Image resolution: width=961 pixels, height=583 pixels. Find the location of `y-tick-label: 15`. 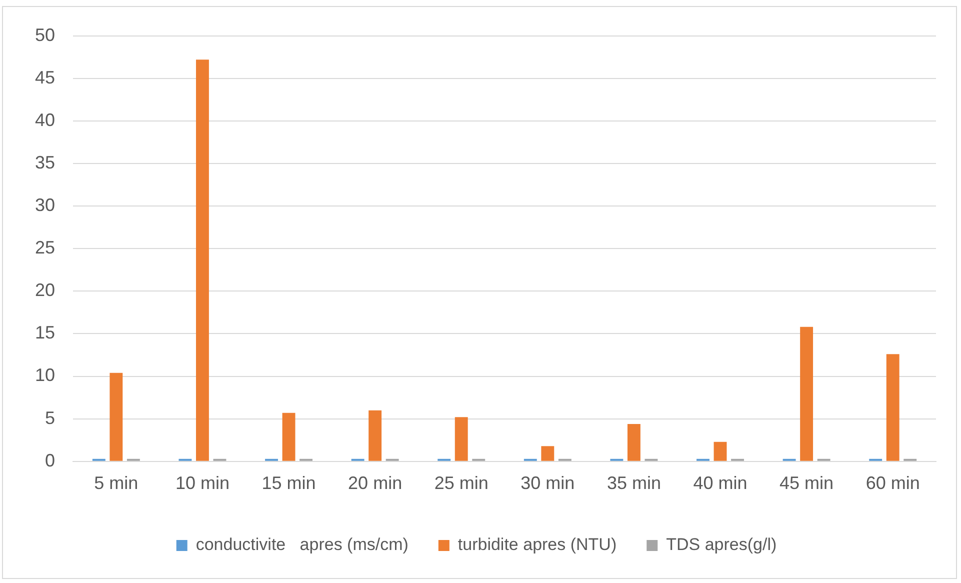

y-tick-label: 15 is located at coordinates (45, 332).